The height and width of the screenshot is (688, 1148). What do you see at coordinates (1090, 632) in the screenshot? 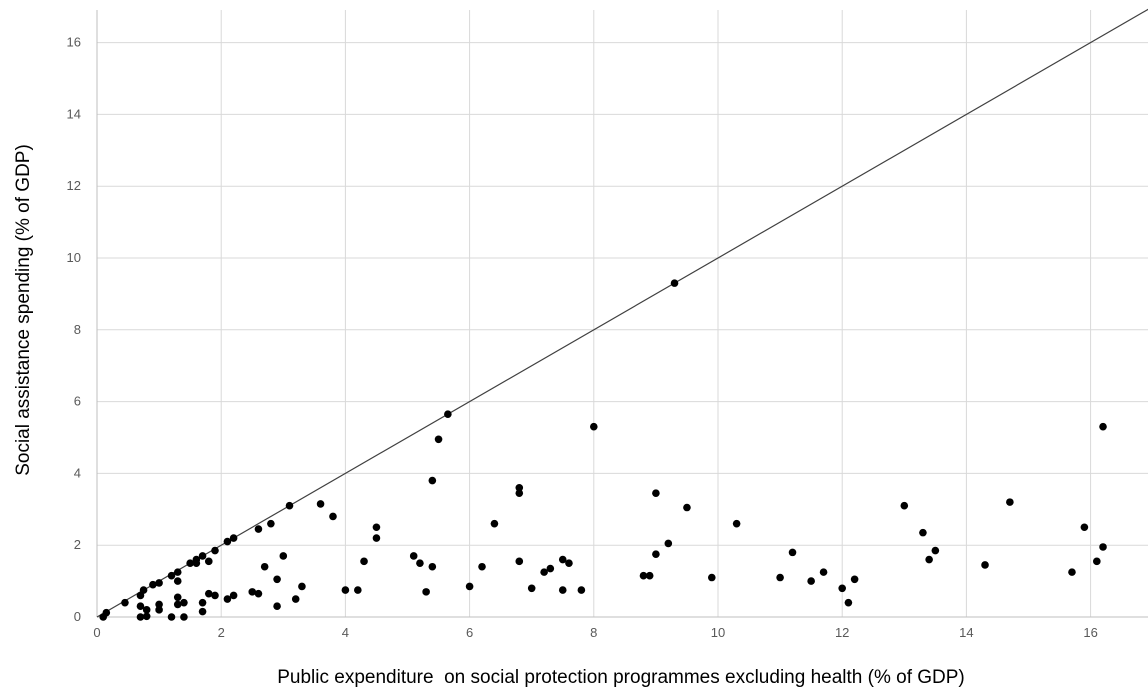
I see `x-tick-label: 16` at bounding box center [1090, 632].